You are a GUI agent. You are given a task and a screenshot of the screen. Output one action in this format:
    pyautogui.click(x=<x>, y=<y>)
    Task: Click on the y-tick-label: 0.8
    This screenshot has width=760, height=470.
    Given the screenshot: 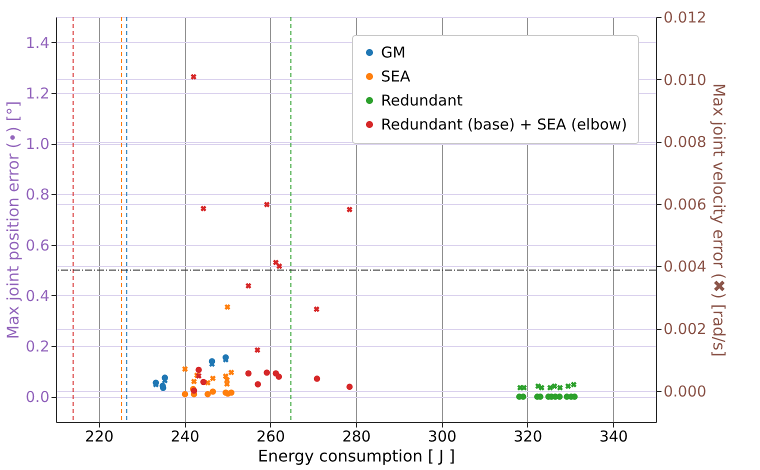 What is the action you would take?
    pyautogui.click(x=38, y=195)
    